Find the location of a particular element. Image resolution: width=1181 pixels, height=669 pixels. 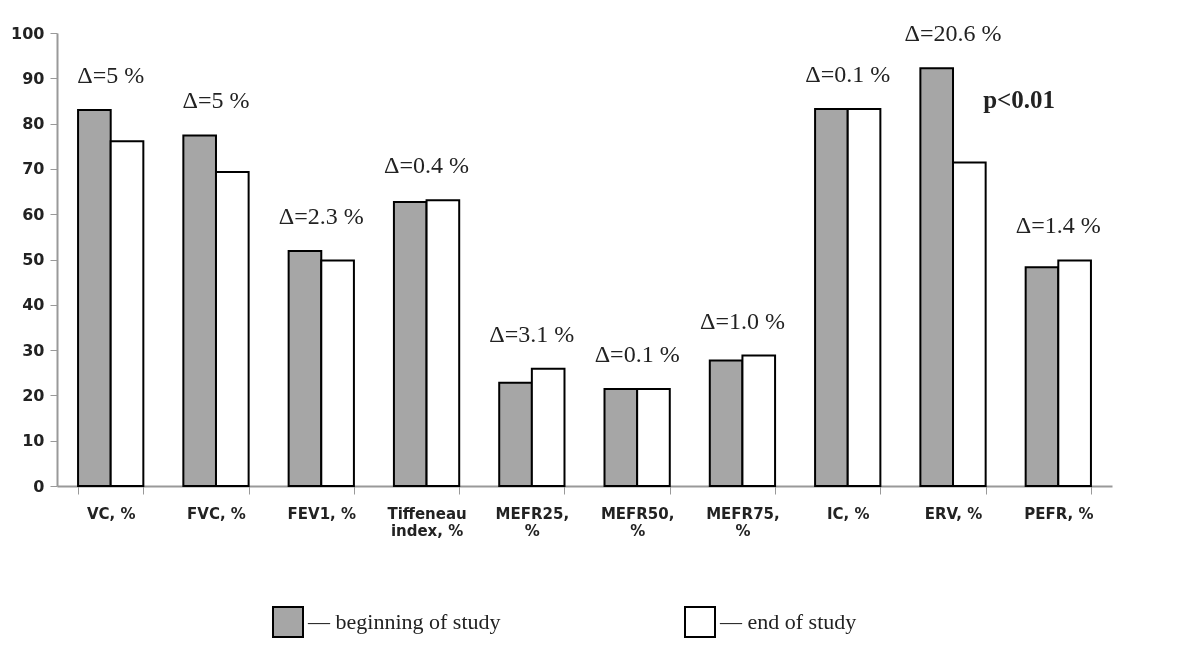

legend-label: — end of study is located at coordinates (788, 621).